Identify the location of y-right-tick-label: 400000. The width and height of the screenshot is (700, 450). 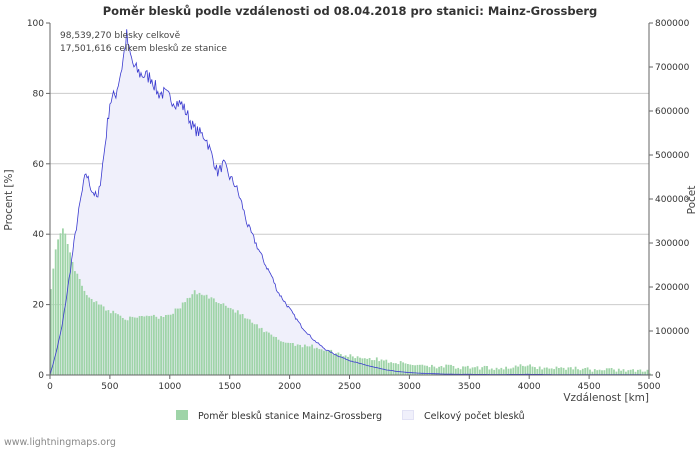
(672, 200).